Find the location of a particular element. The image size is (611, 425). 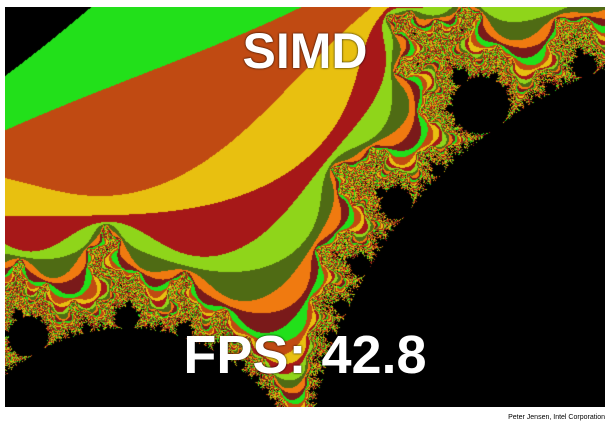

fps-counter: FPS: 42.8 is located at coordinates (305, 355).